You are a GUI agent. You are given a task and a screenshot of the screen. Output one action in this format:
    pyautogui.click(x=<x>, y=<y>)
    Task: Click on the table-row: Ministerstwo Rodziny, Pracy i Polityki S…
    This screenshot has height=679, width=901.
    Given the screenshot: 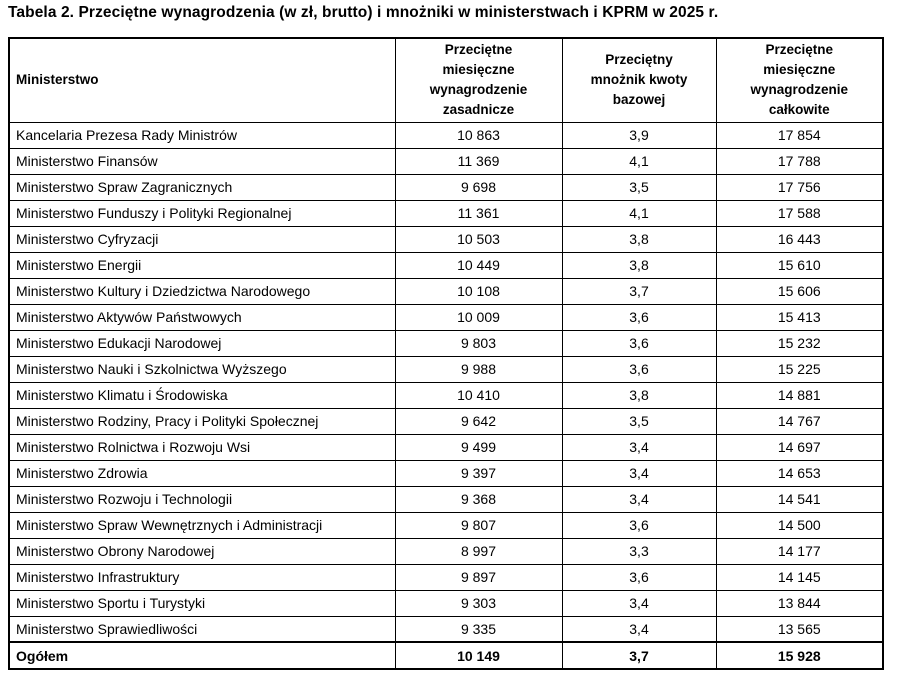 What is the action you would take?
    pyautogui.click(x=446, y=421)
    